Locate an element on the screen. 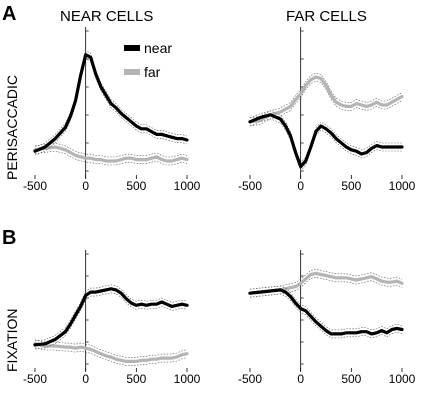 This screenshot has width=423, height=401. far-cells-title: FAR CELLS is located at coordinates (326, 16).